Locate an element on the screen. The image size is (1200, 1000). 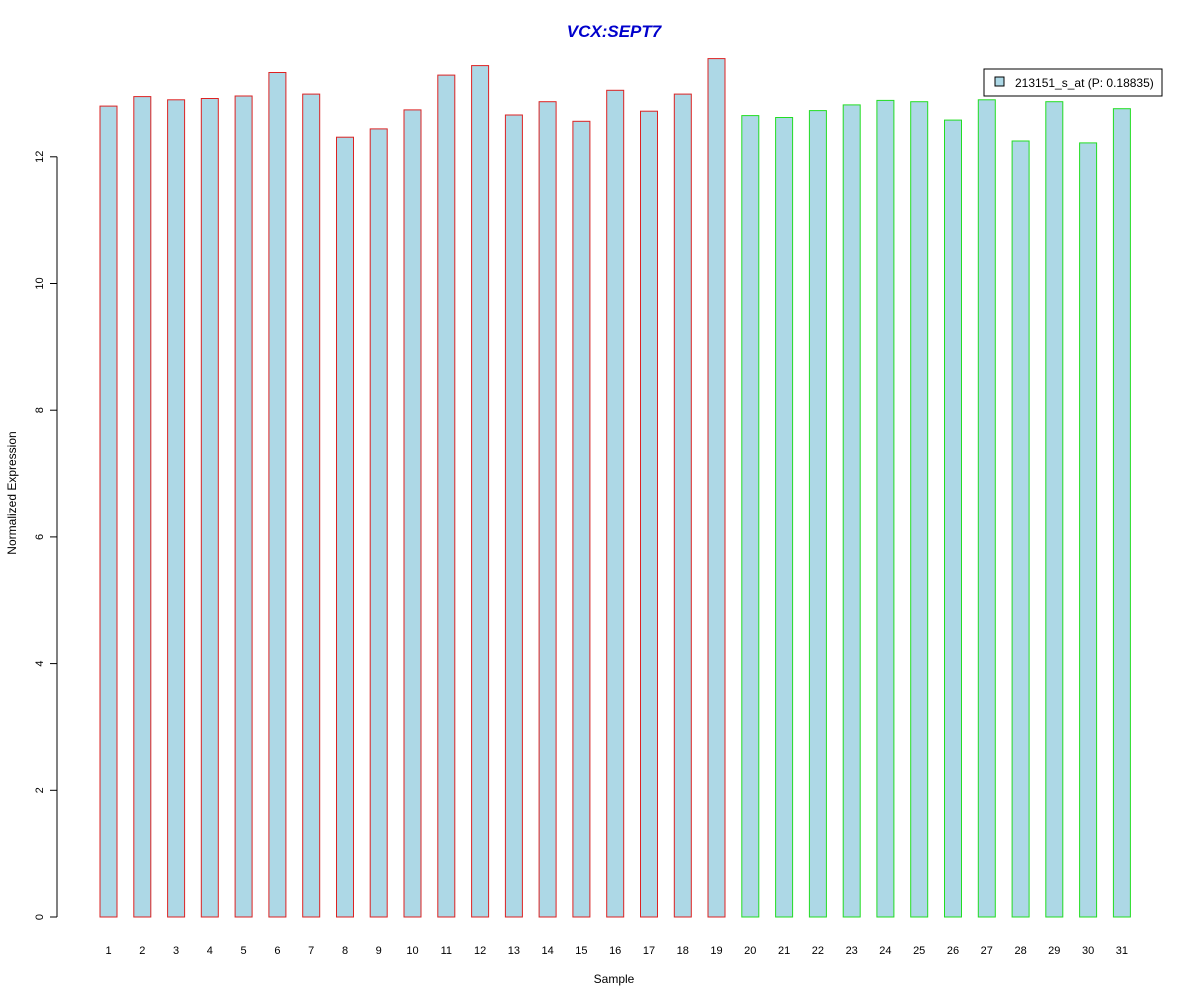
x-tick-label: 9 is located at coordinates (379, 951).